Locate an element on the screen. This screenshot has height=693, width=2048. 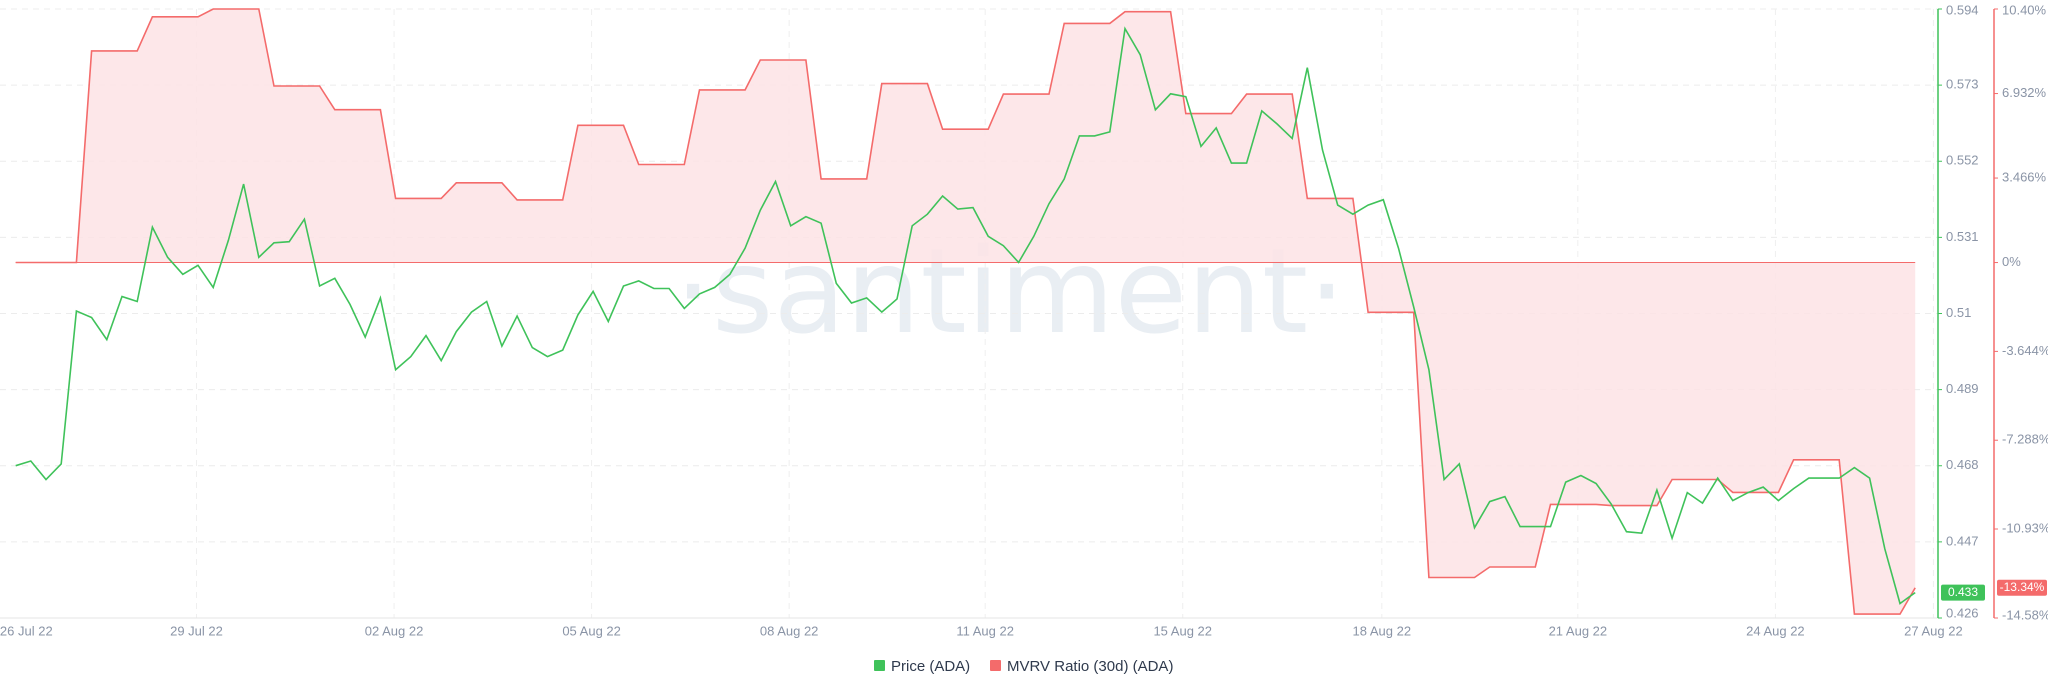
legend-label: MVRV Ratio (30d) (ADA) is located at coordinates (1090, 666).